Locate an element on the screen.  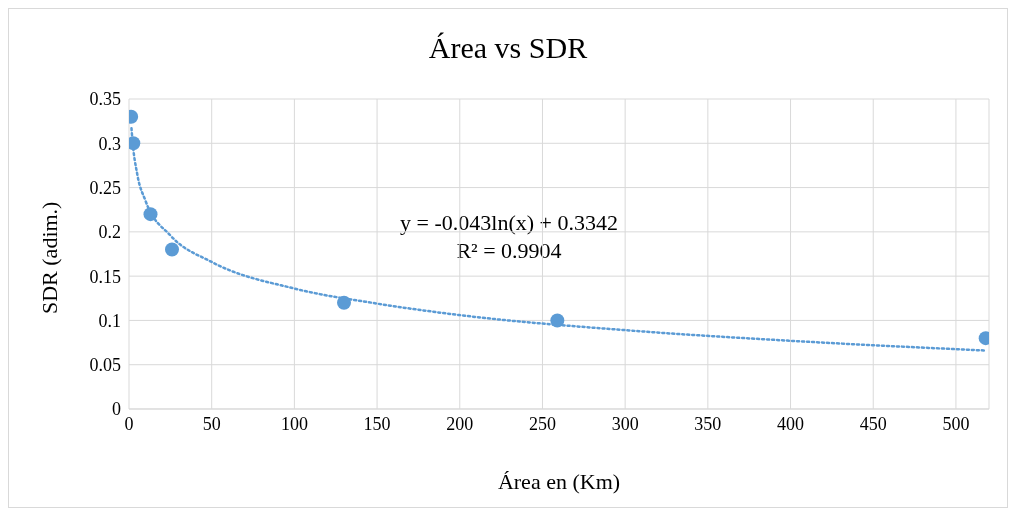
x-tick-label: 450 is located at coordinates (873, 423).